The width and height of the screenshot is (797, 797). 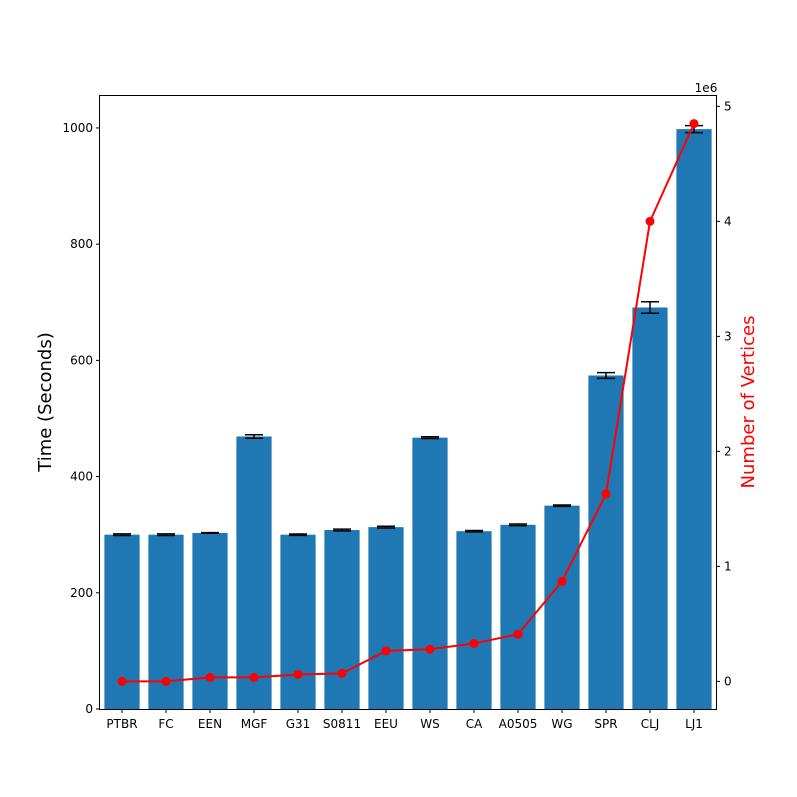 I want to click on errorbar-WS, so click(x=430, y=438).